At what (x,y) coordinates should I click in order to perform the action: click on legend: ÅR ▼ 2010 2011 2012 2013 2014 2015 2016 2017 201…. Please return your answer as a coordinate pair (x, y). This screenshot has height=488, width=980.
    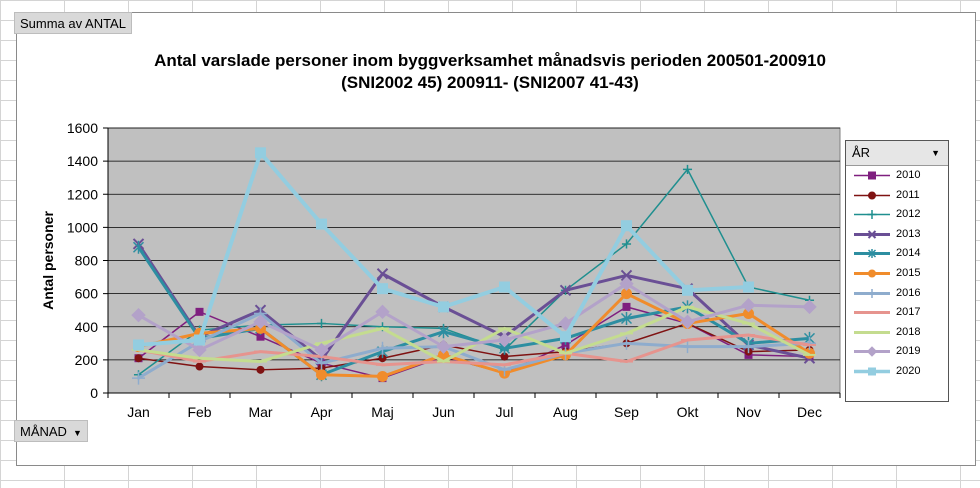
    Looking at the image, I should click on (897, 271).